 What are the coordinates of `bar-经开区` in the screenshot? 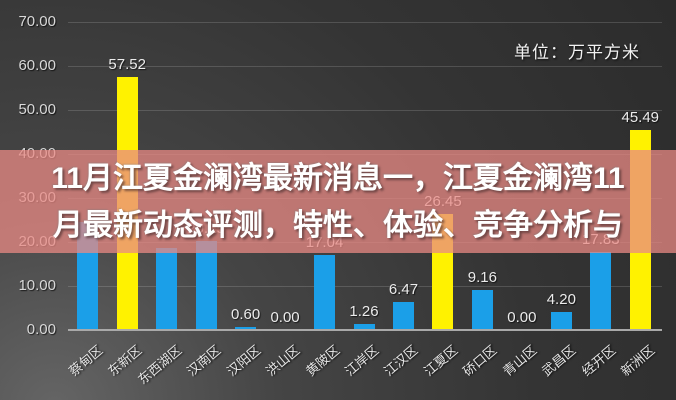 It's located at (601, 291).